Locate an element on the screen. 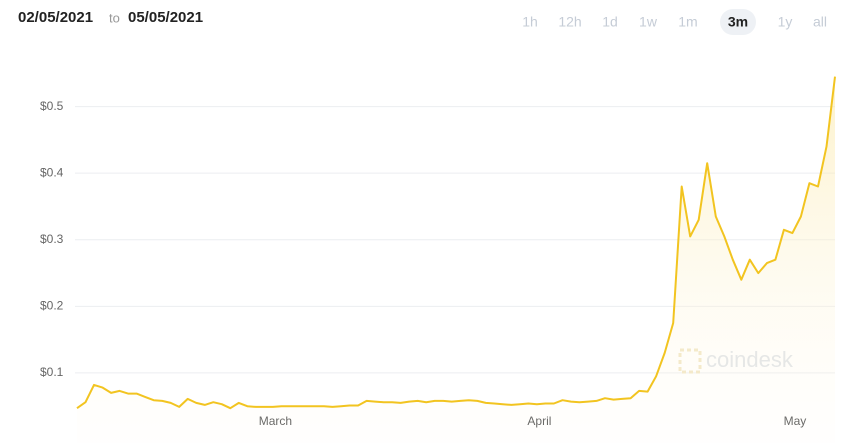 Image resolution: width=867 pixels, height=443 pixels. range-button: 1y is located at coordinates (785, 22).